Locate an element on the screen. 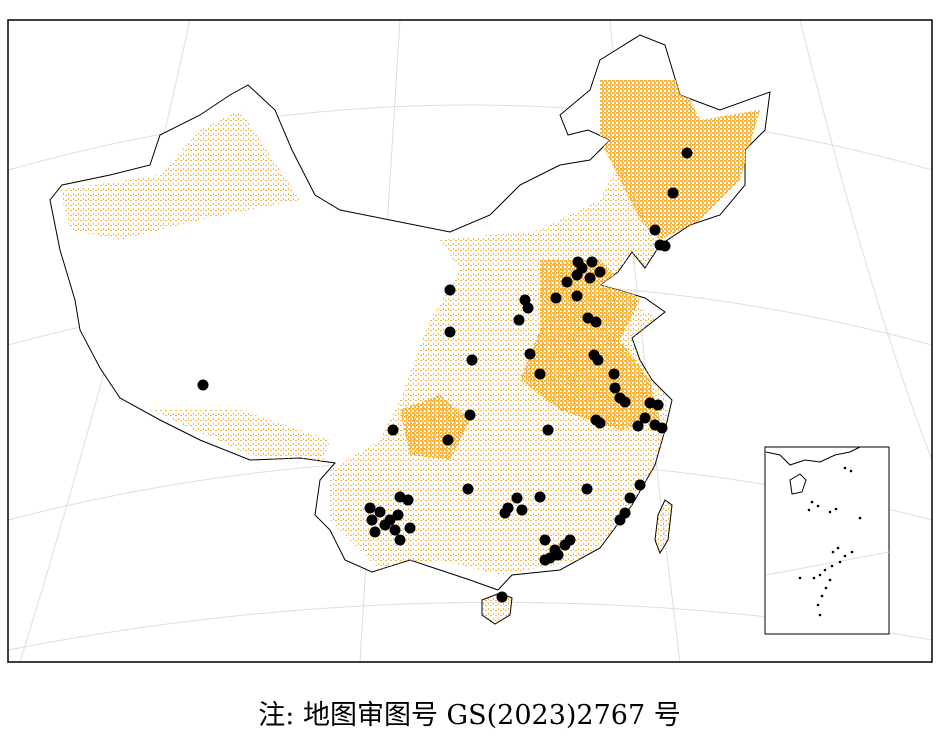  inset-south-china-sea is located at coordinates (827, 540).